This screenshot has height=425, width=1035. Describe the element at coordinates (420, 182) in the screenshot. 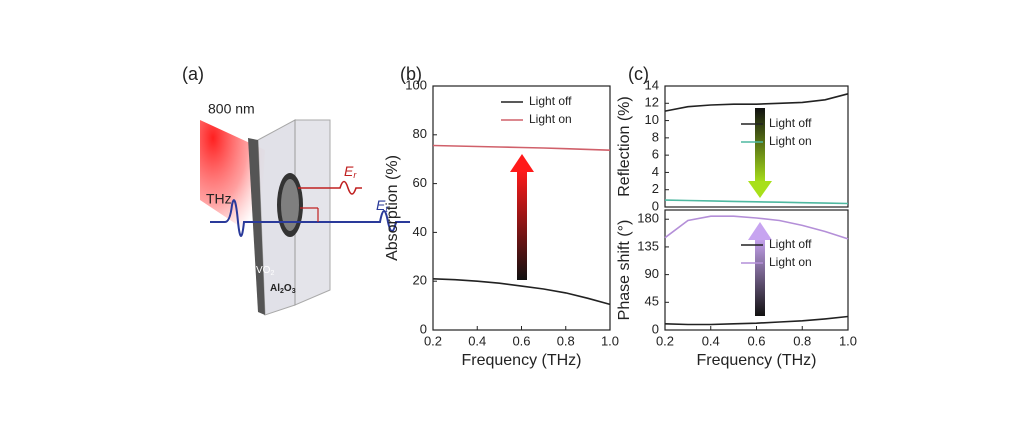

I see `y-tick-label: 60` at that location.